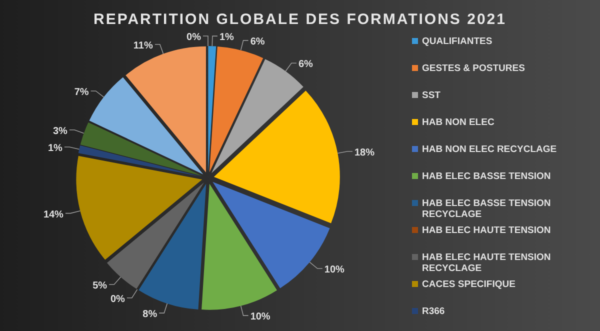 Image resolution: width=600 pixels, height=331 pixels. What do you see at coordinates (433, 311) in the screenshot?
I see `legend-label: R366` at bounding box center [433, 311].